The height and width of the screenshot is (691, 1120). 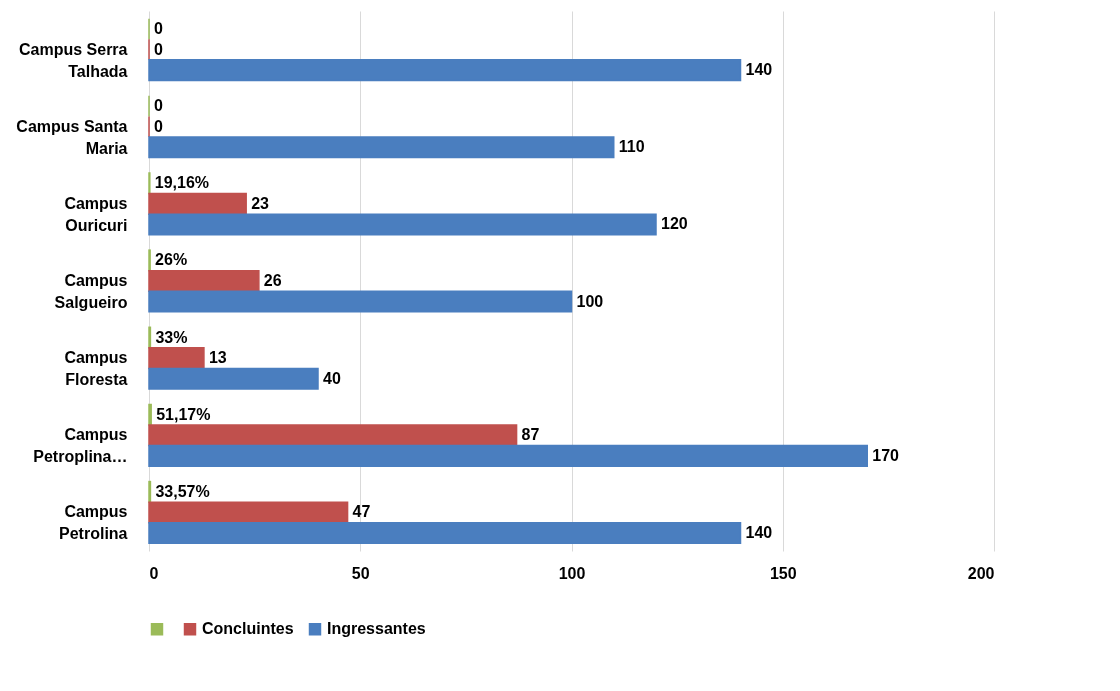 I want to click on data-label: 23, so click(x=260, y=203).